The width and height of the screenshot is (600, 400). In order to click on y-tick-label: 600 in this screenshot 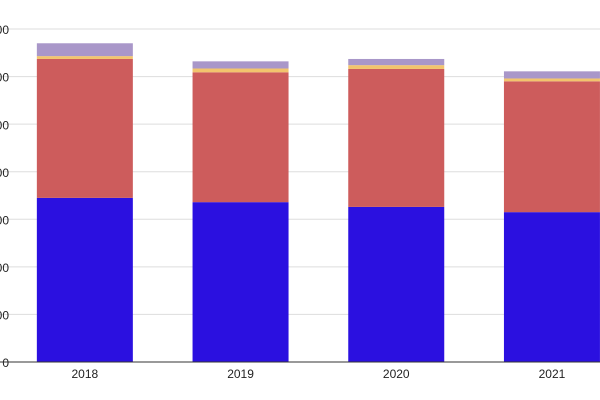, I will do `click(4, 78)`.